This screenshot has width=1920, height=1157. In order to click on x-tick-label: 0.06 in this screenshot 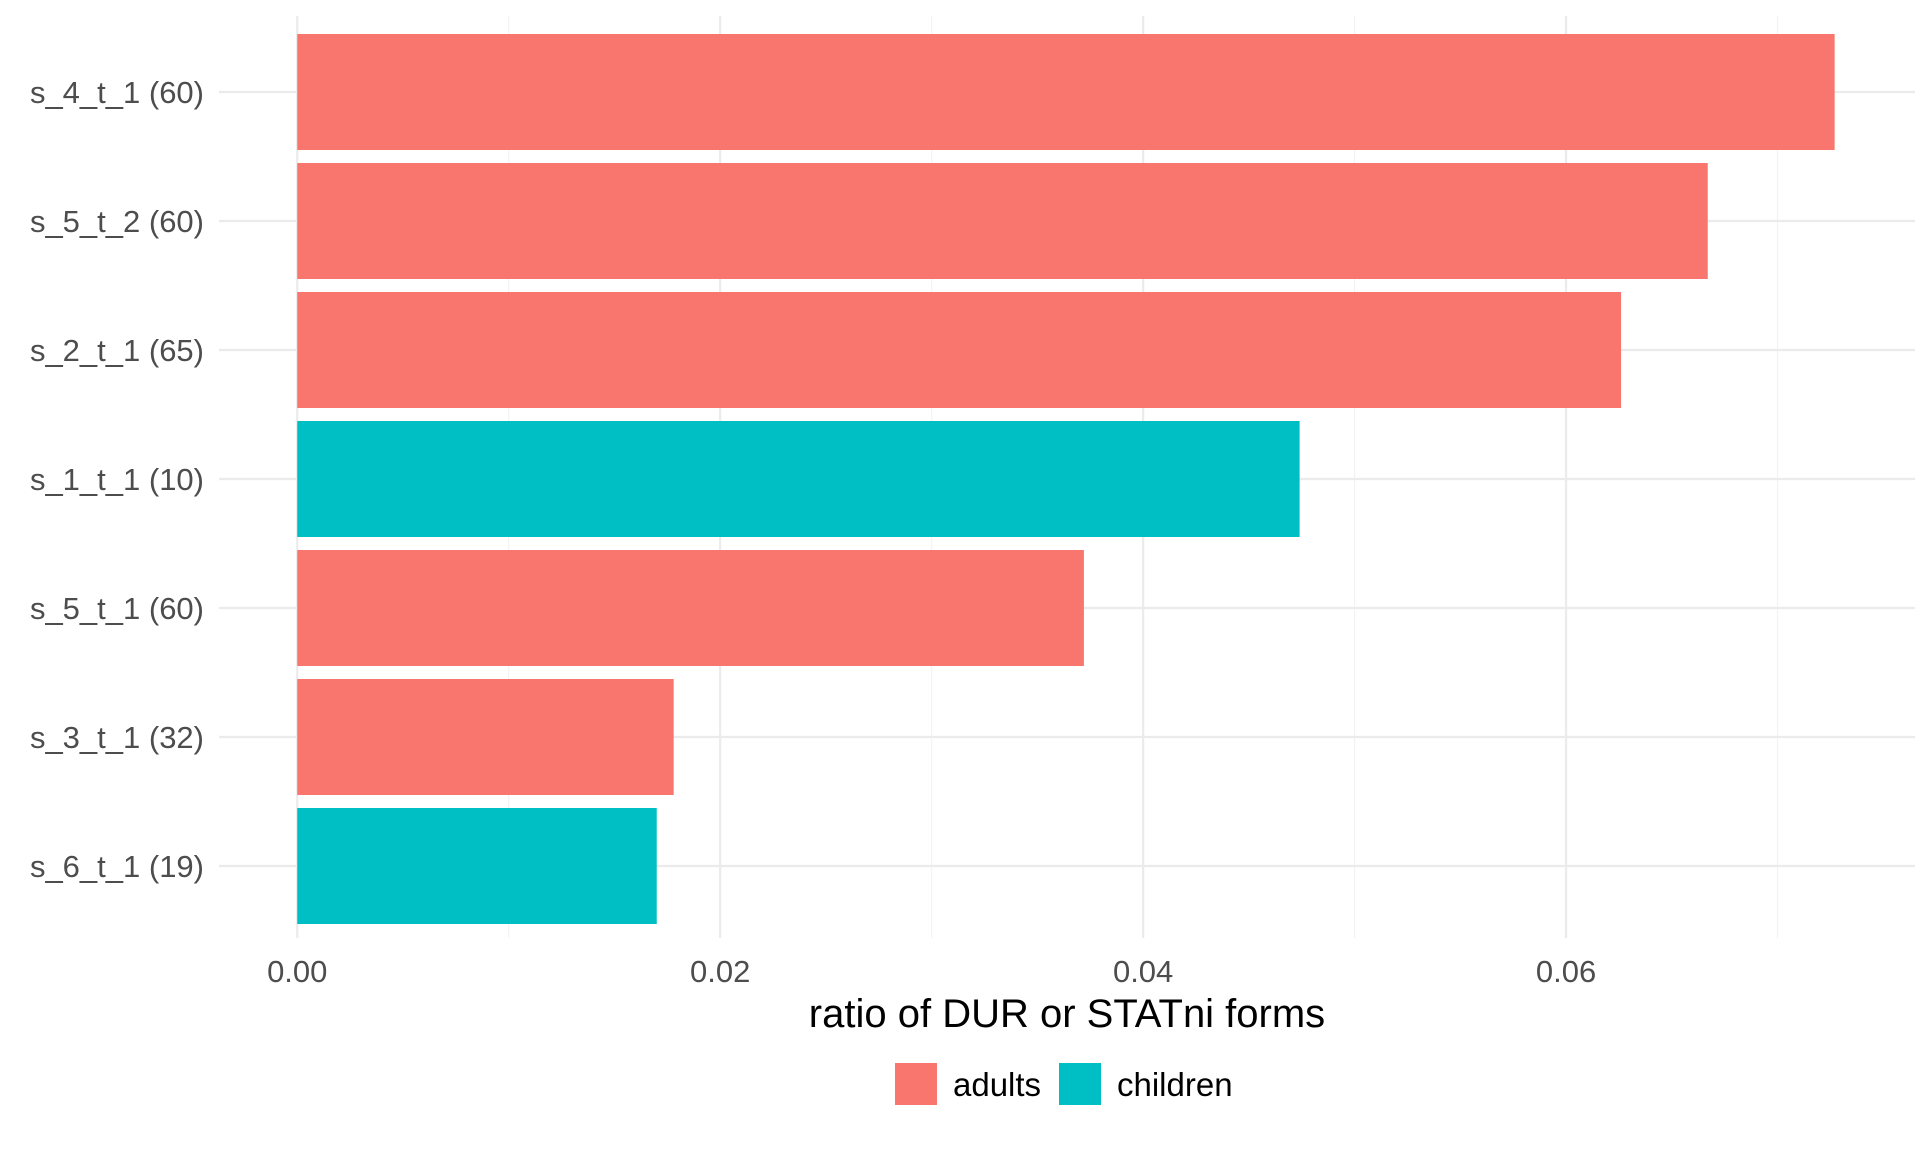, I will do `click(1566, 971)`.